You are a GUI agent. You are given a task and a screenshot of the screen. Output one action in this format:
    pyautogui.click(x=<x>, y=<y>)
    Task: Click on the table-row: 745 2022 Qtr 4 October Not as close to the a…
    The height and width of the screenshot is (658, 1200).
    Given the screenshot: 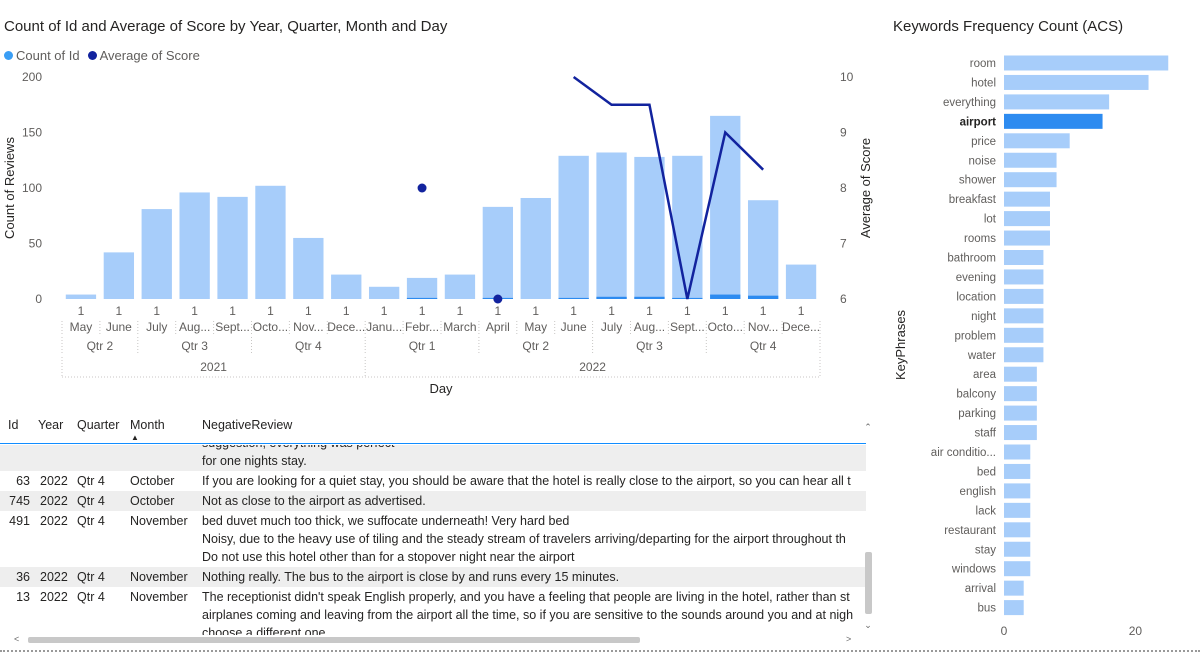 What is the action you would take?
    pyautogui.click(x=433, y=501)
    